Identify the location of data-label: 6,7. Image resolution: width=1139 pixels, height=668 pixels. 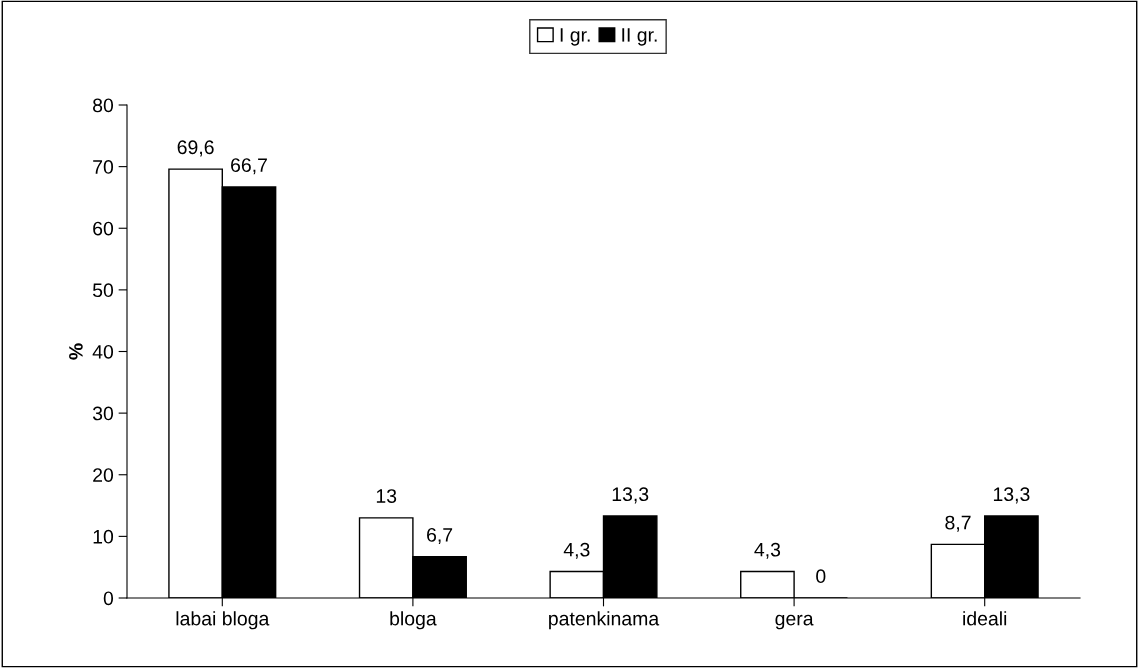
(440, 536).